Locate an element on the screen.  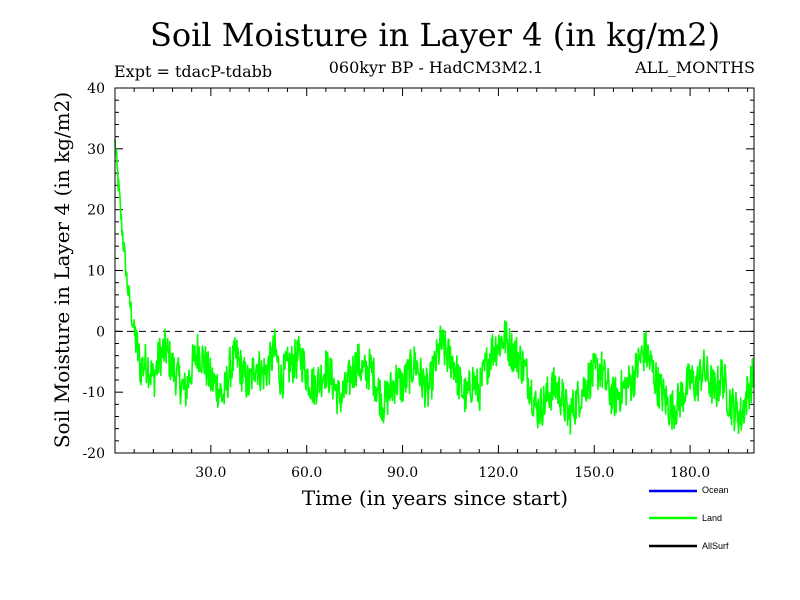
y-tick-label: 20 is located at coordinates (96, 211).